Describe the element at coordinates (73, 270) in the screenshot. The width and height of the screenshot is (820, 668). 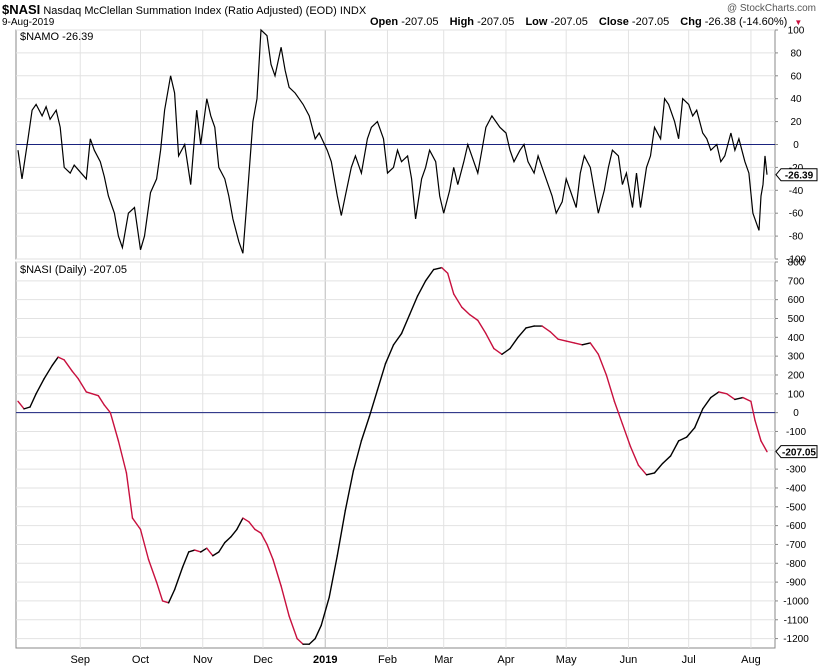
I see `nasi-legend: $NASI (Daily) -207.05` at that location.